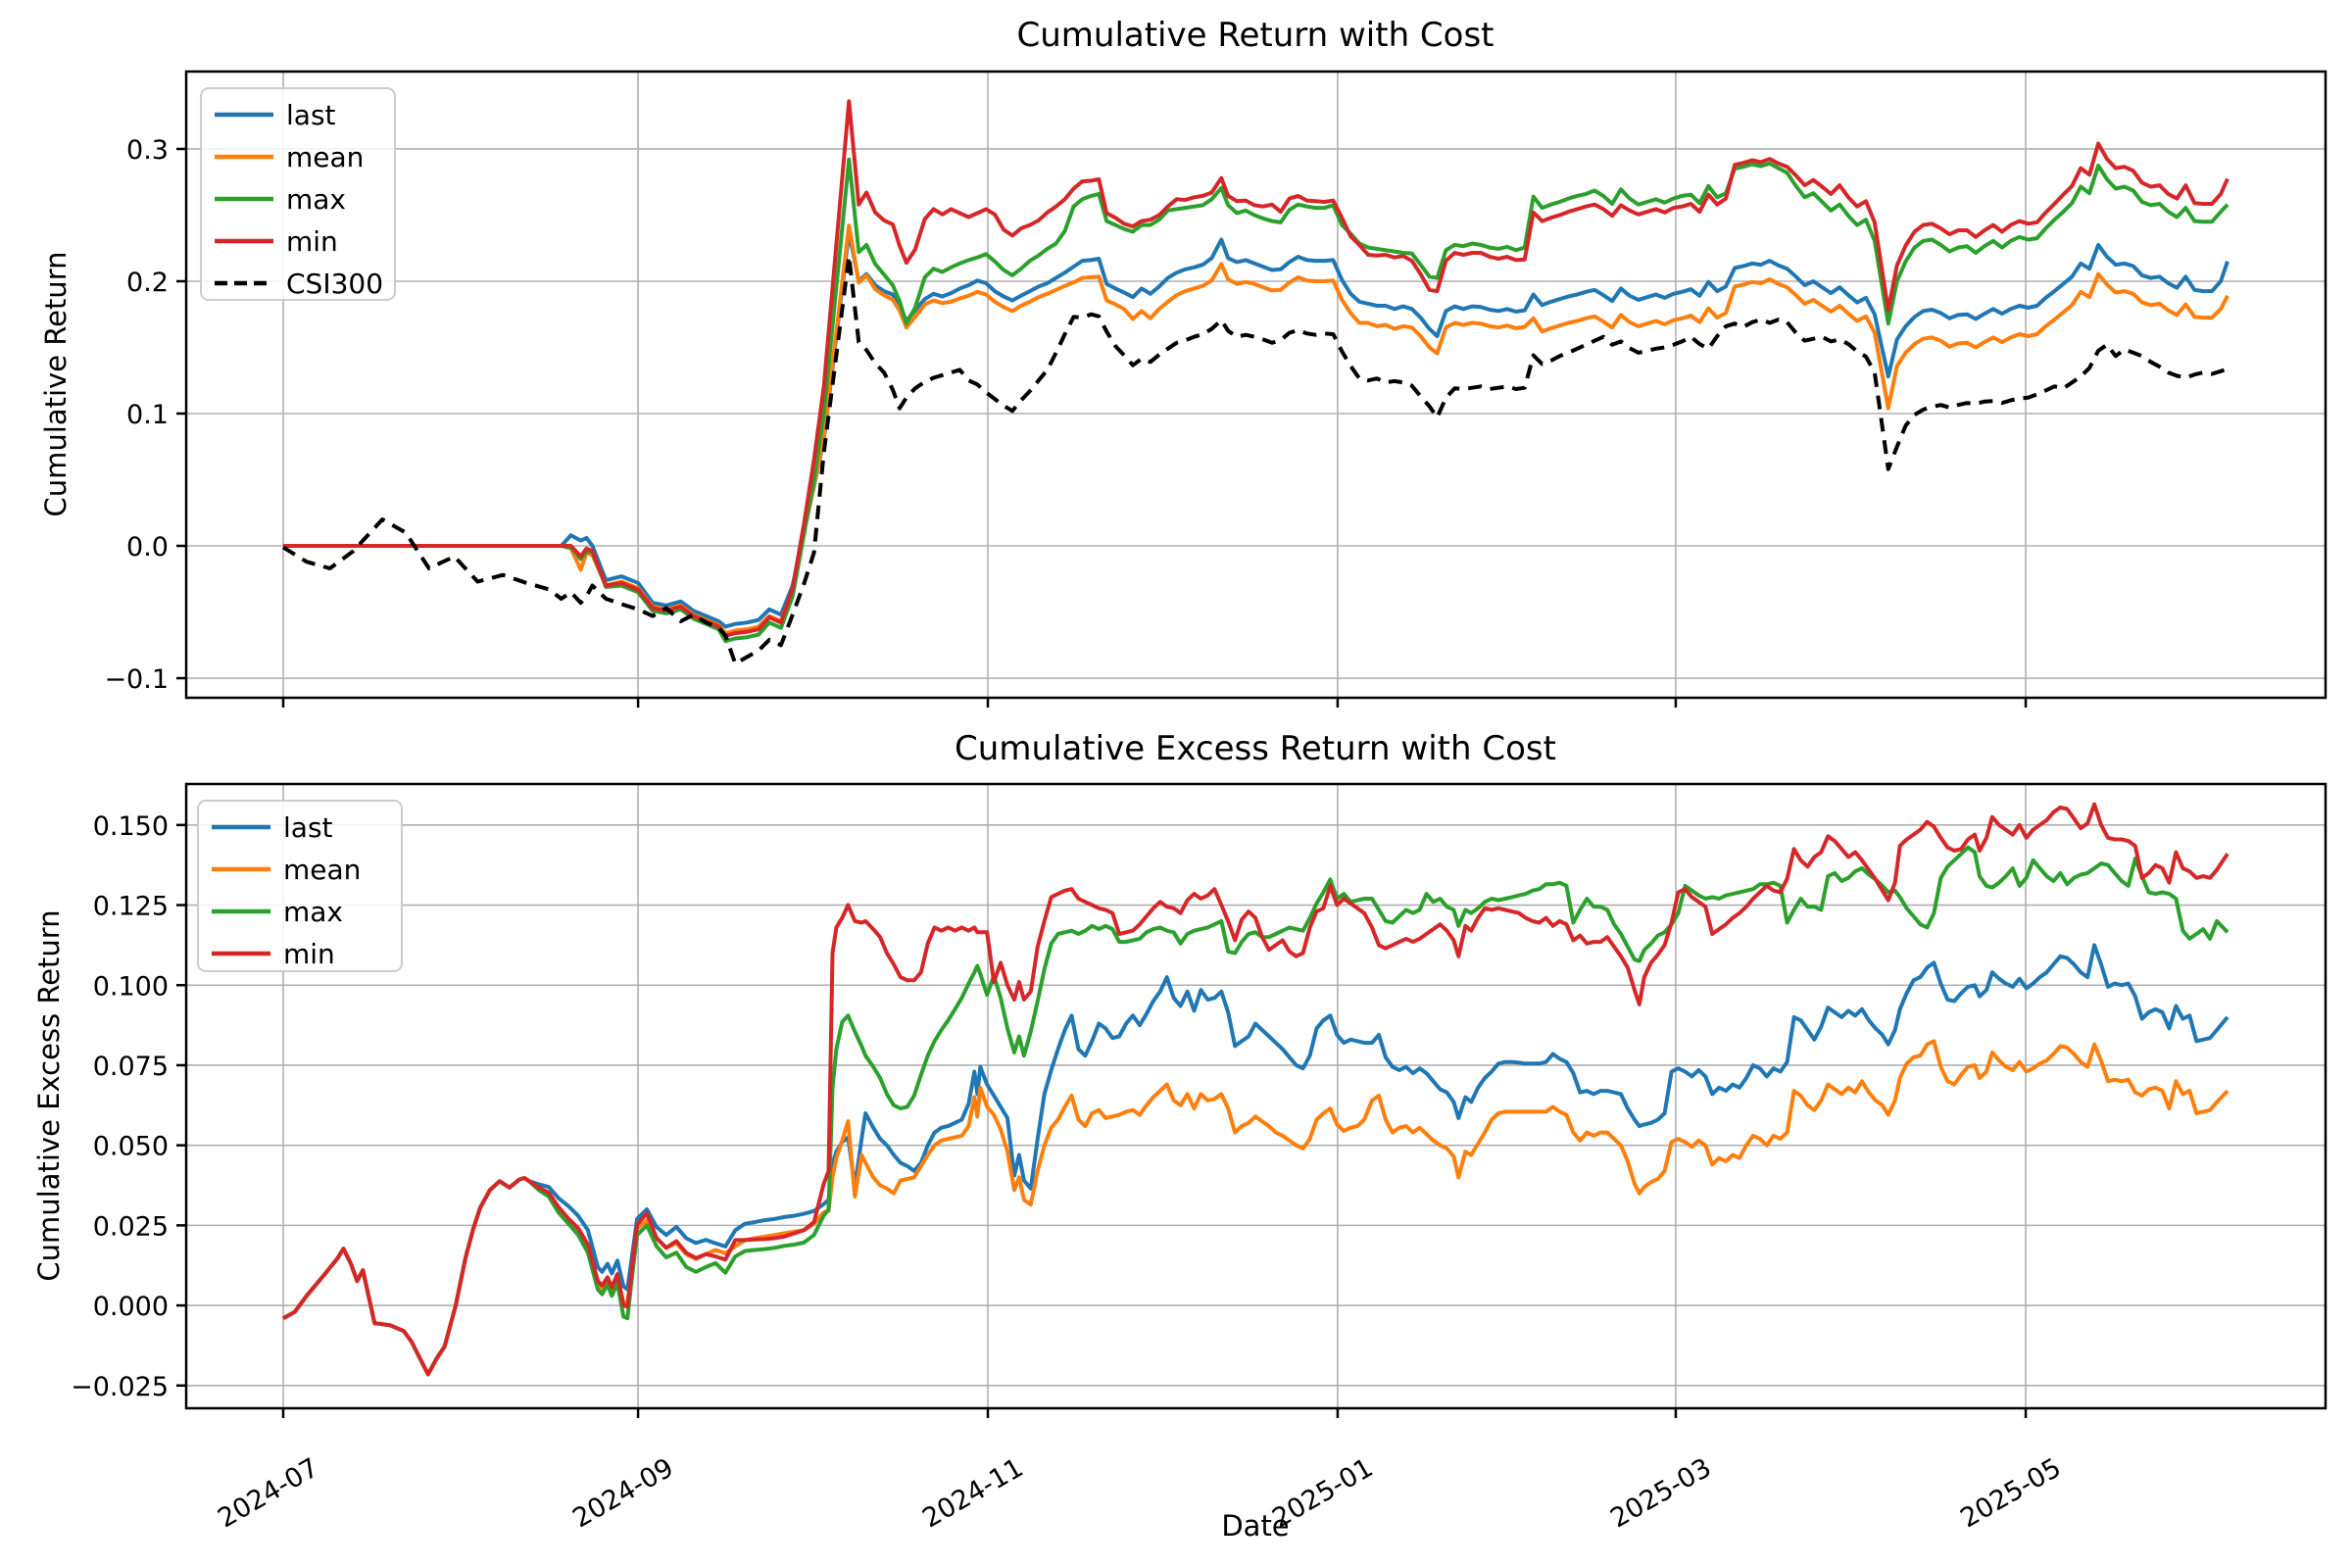 This screenshot has height=1568, width=2352. What do you see at coordinates (136, 679) in the screenshot?
I see `y-tick-label: −0.1` at bounding box center [136, 679].